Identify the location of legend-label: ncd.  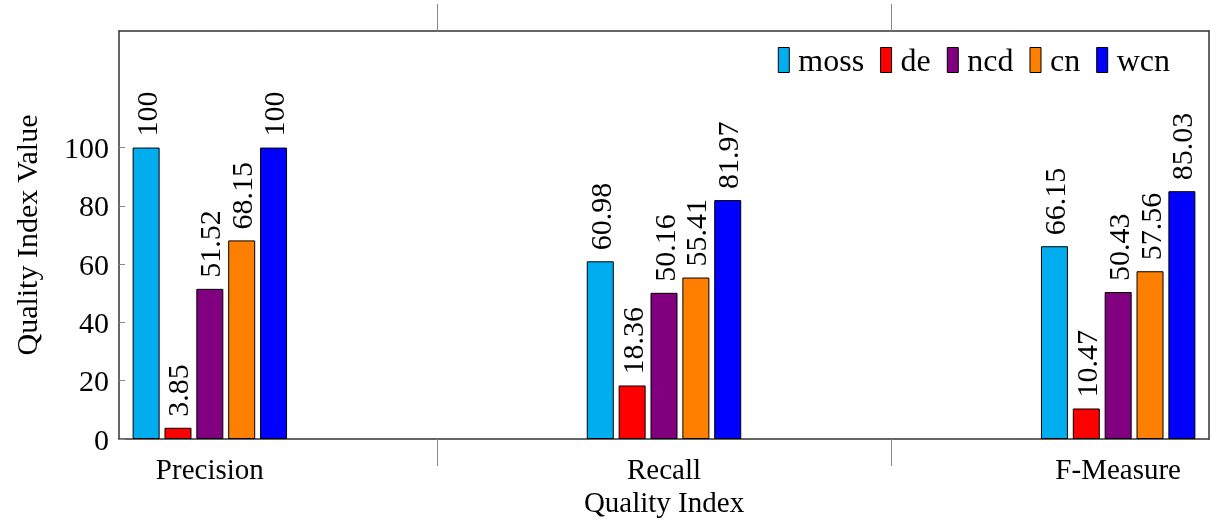
(990, 60).